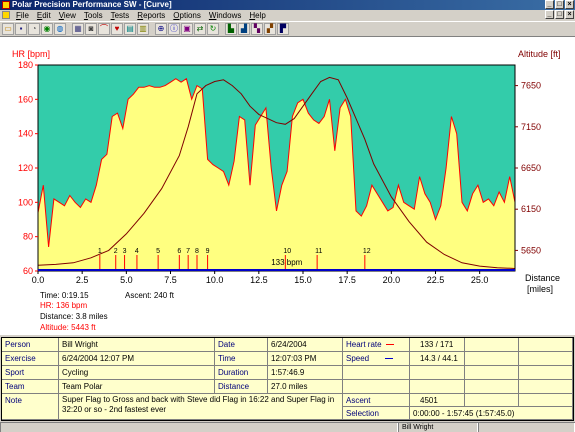 The height and width of the screenshot is (432, 575). What do you see at coordinates (143, 29) in the screenshot?
I see `chart-icon: ▥` at bounding box center [143, 29].